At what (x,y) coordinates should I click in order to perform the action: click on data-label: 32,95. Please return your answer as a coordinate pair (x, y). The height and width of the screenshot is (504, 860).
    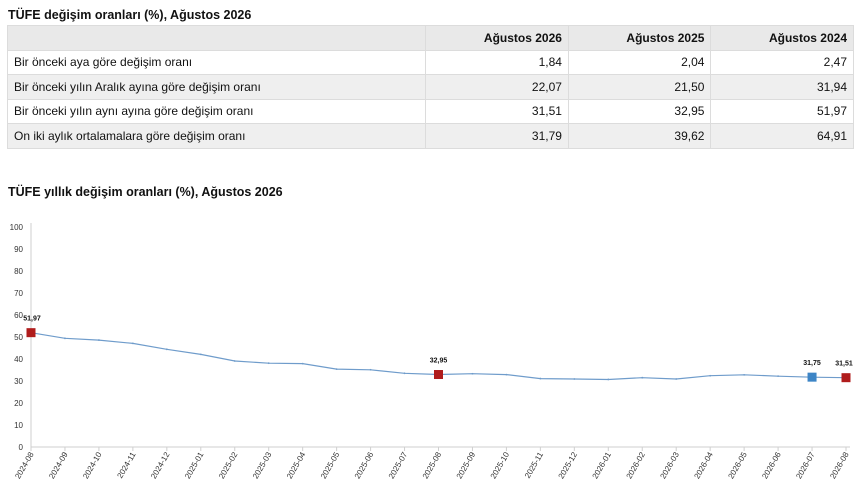
    Looking at the image, I should click on (439, 361).